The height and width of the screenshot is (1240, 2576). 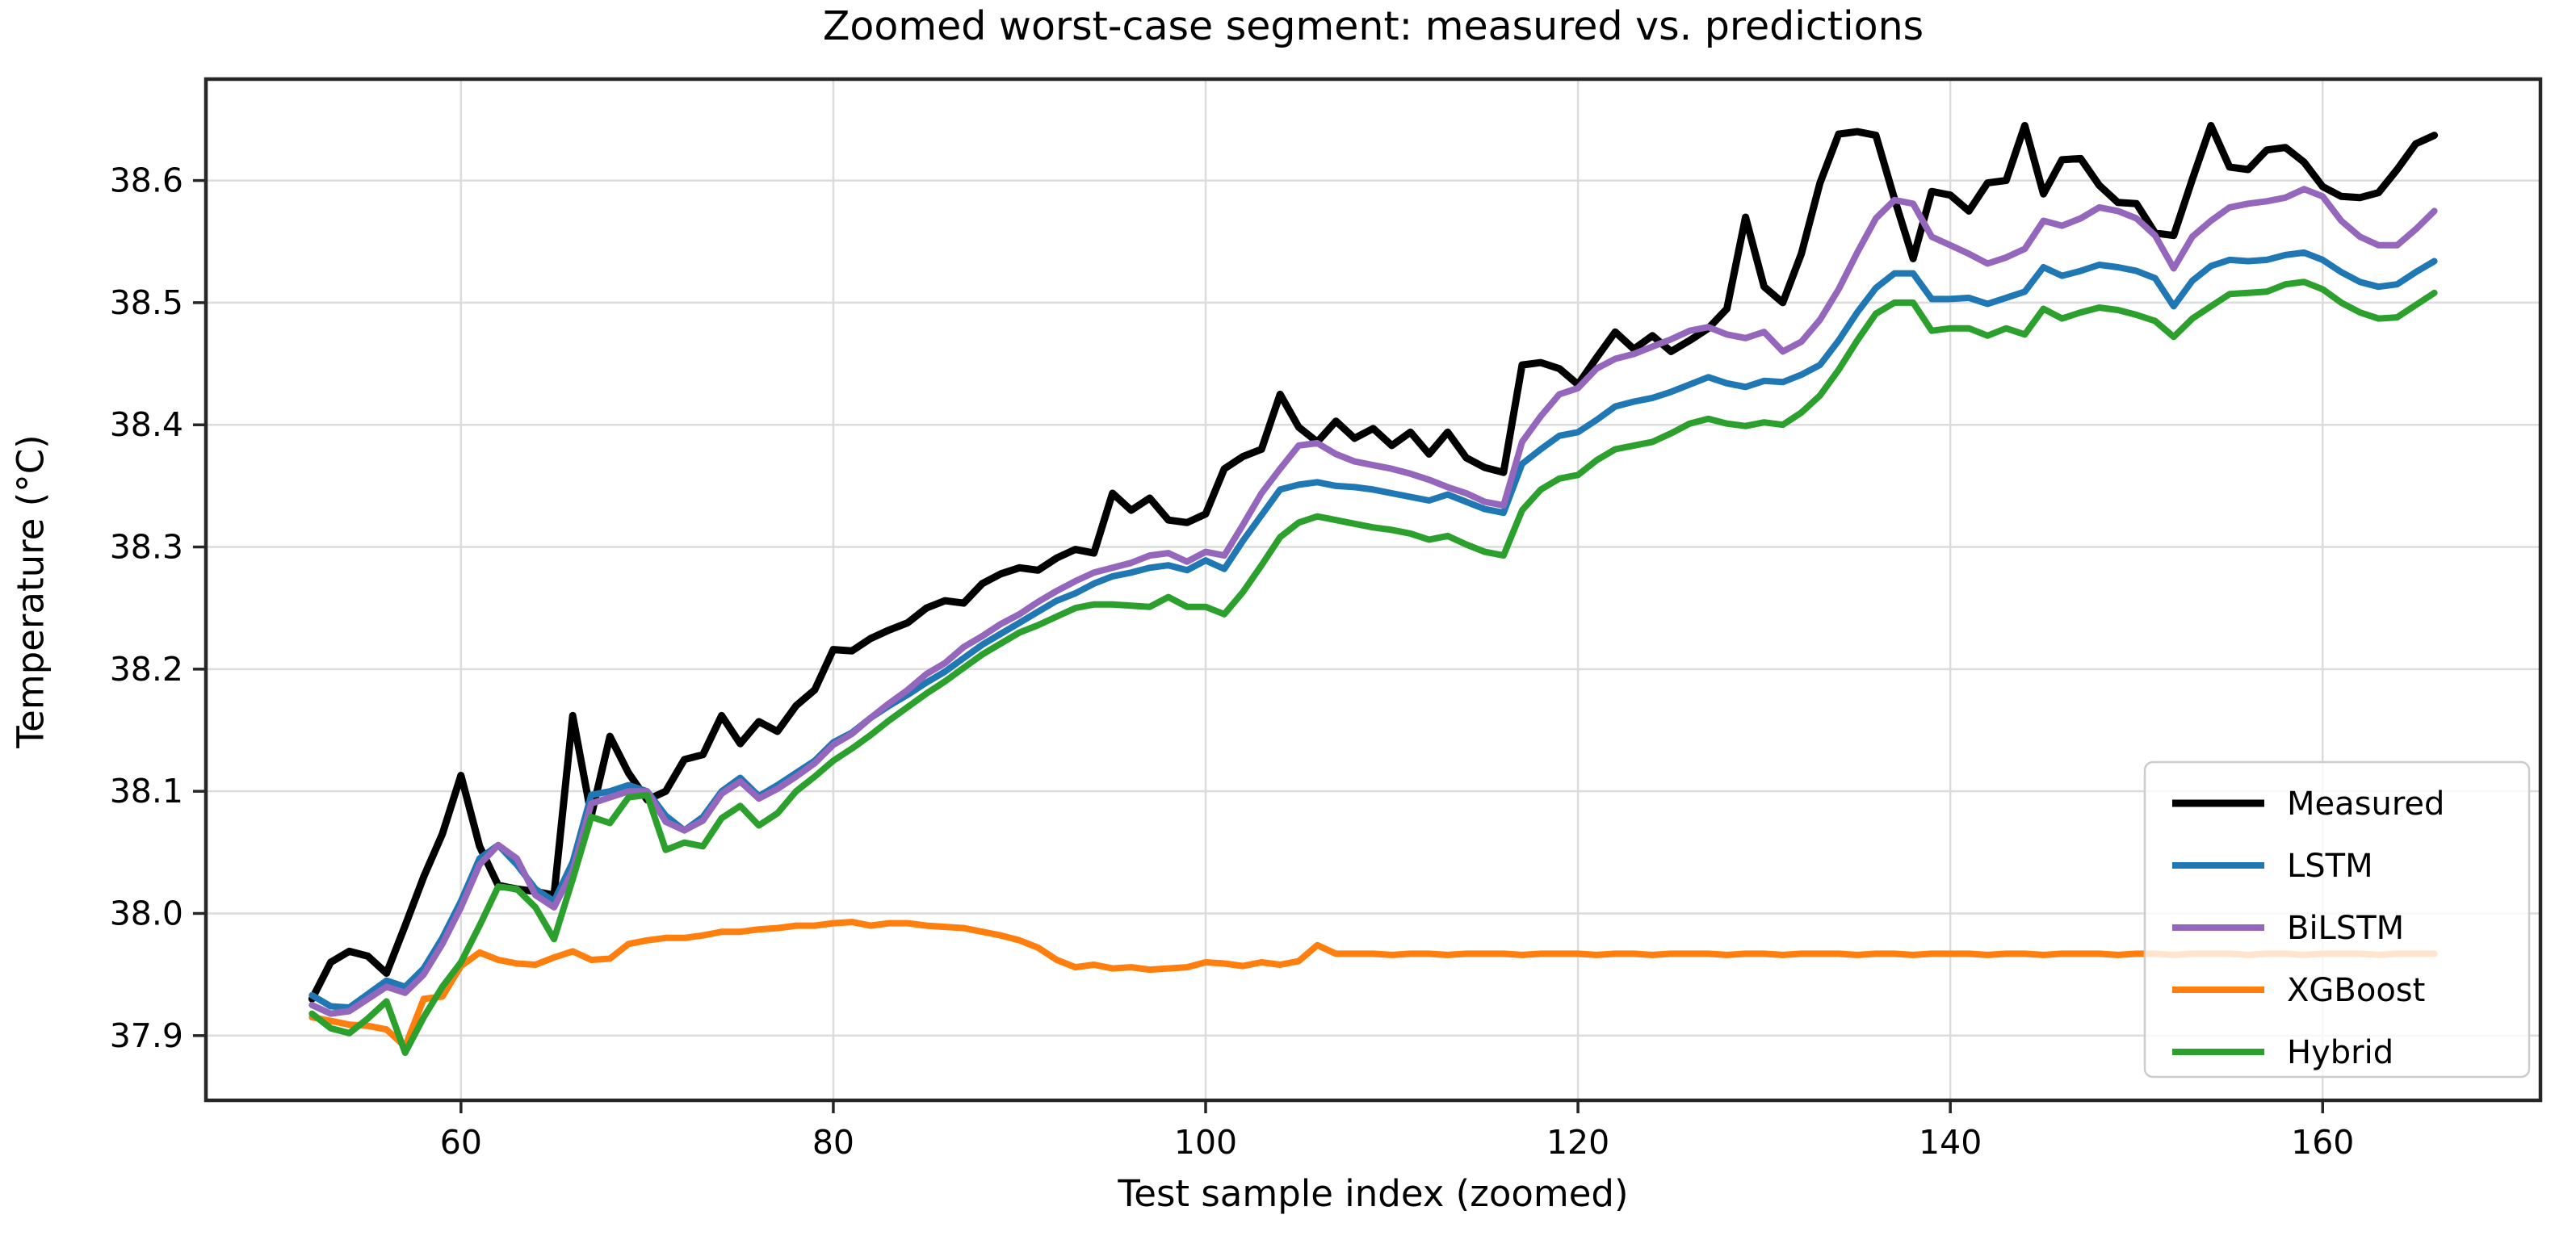 I want to click on x-tick-label: 120, so click(x=1578, y=1142).